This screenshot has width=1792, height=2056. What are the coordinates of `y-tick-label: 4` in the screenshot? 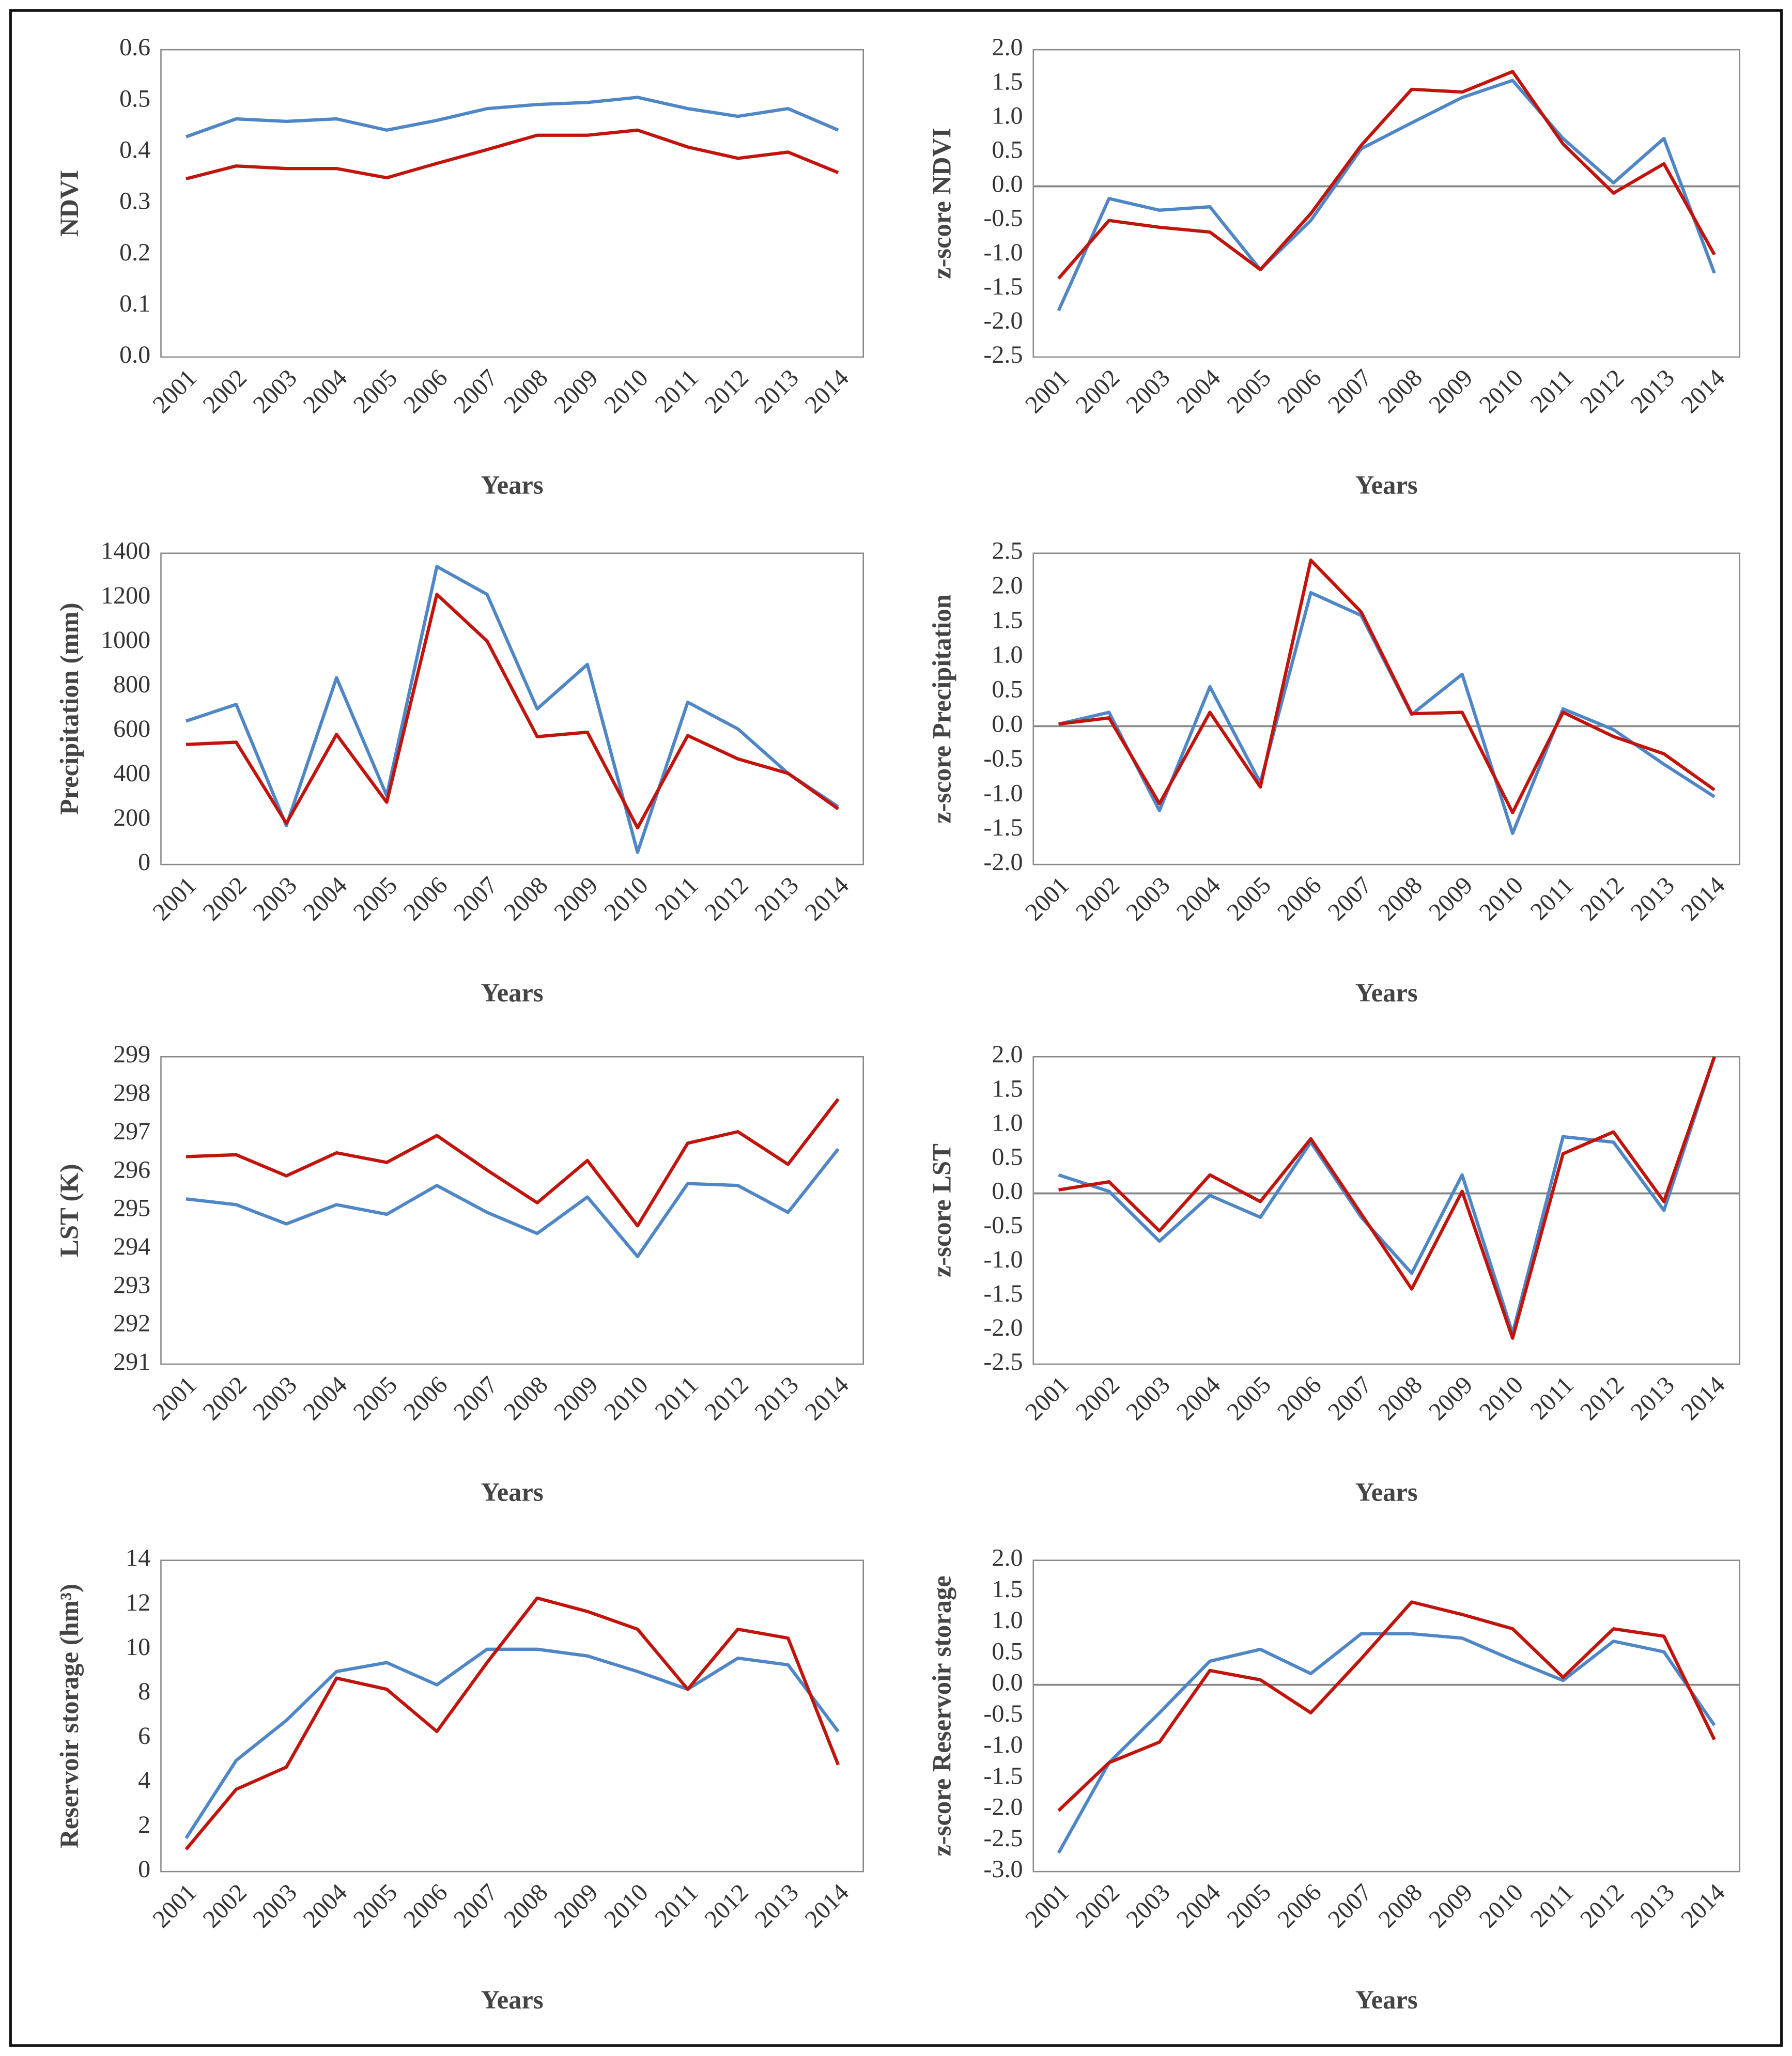 It's located at (144, 1780).